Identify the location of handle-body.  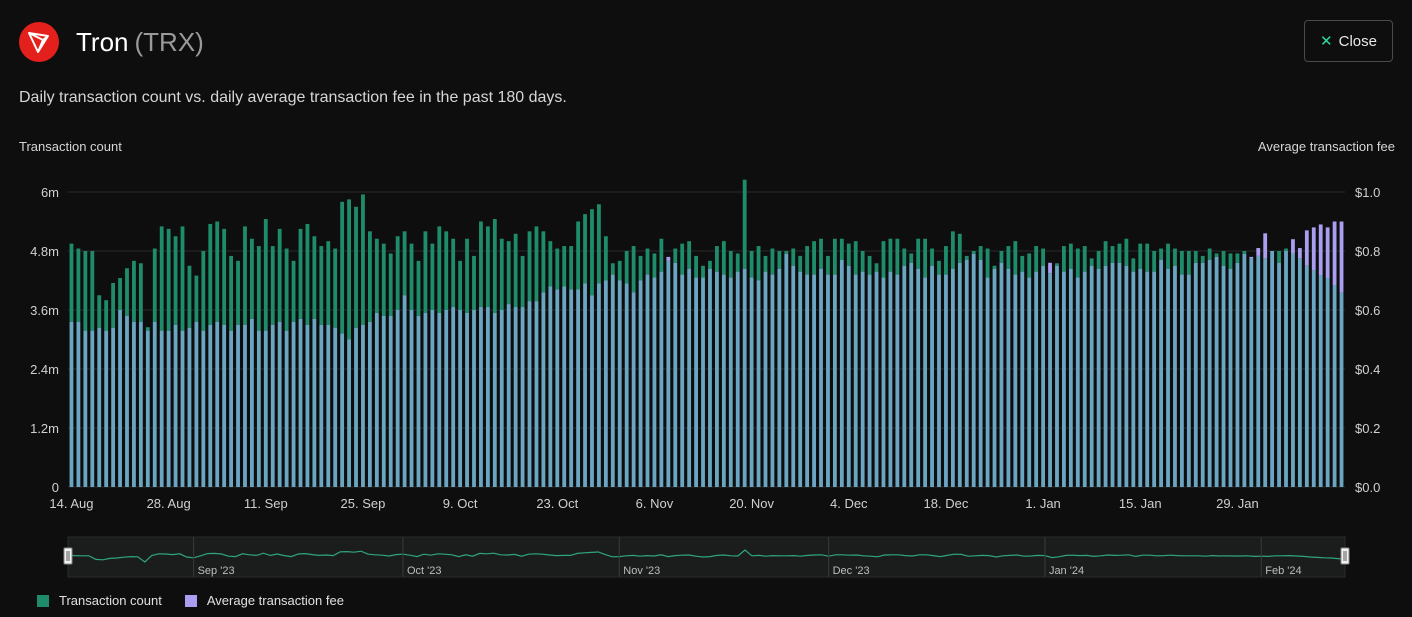
(1345, 556).